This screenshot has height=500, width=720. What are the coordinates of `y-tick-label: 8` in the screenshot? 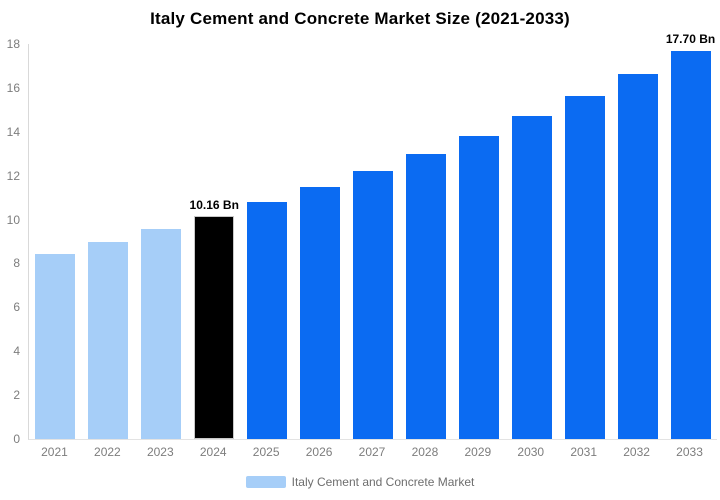 It's located at (16, 263).